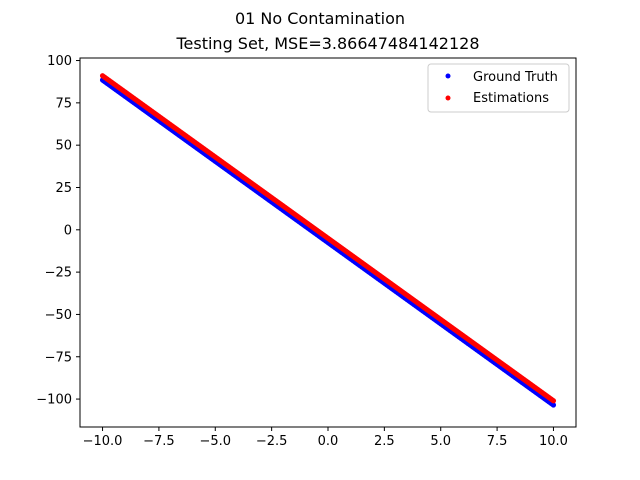  What do you see at coordinates (272, 441) in the screenshot?
I see `x-tick-label: −2.5` at bounding box center [272, 441].